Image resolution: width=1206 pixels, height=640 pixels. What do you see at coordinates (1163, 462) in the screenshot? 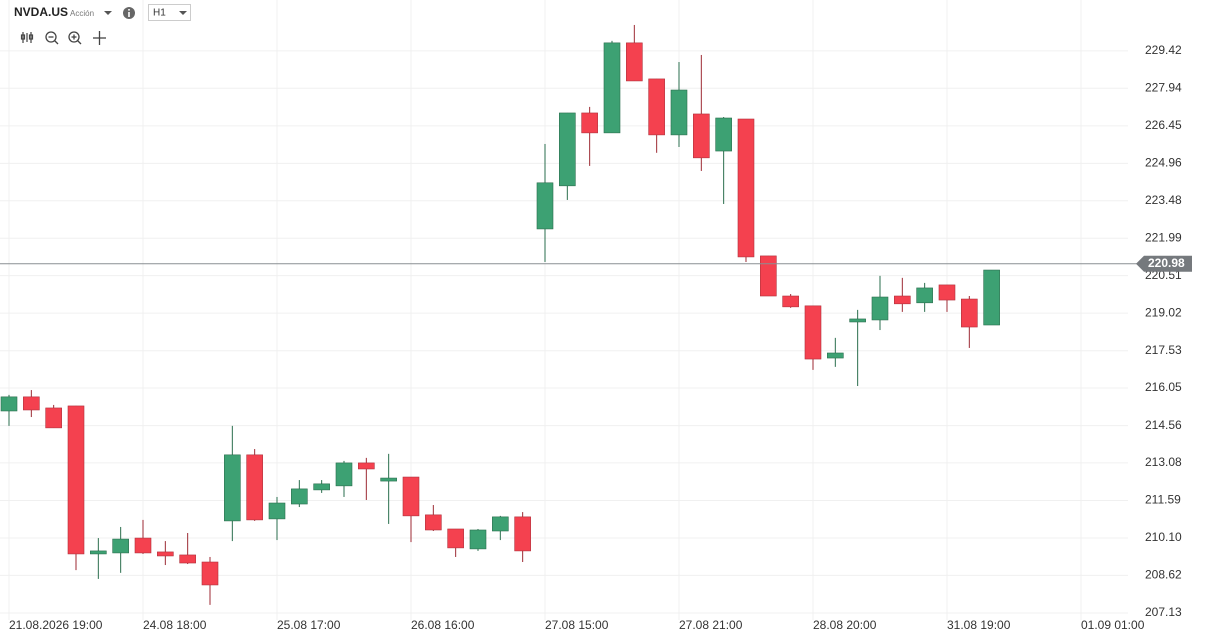
I see `y-tick-label: 213.08` at bounding box center [1163, 462].